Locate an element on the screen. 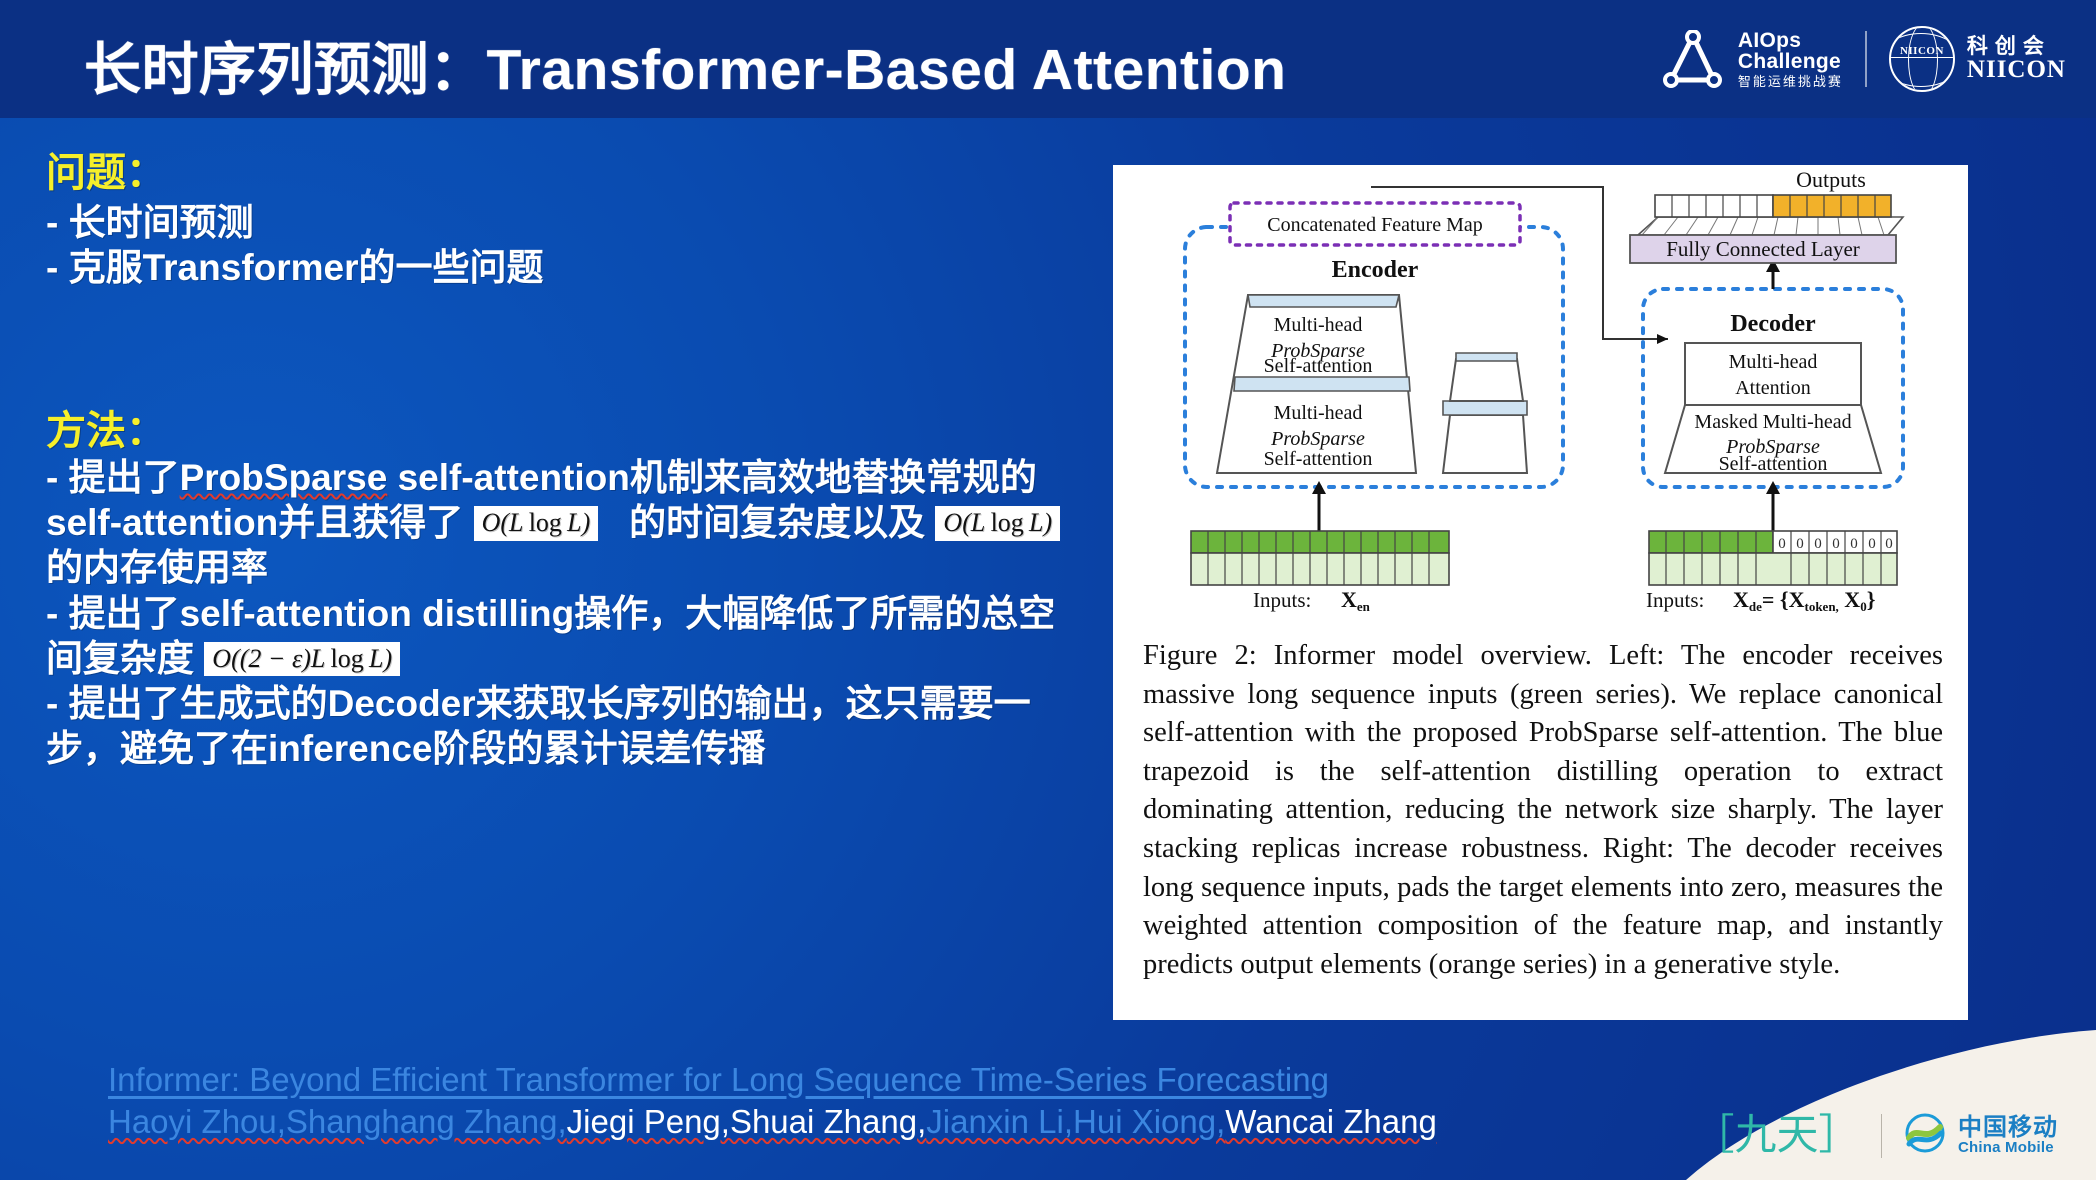  footer-logo-group: ［九天］ 中国移动 China Mobile is located at coordinates (1875, 1135).